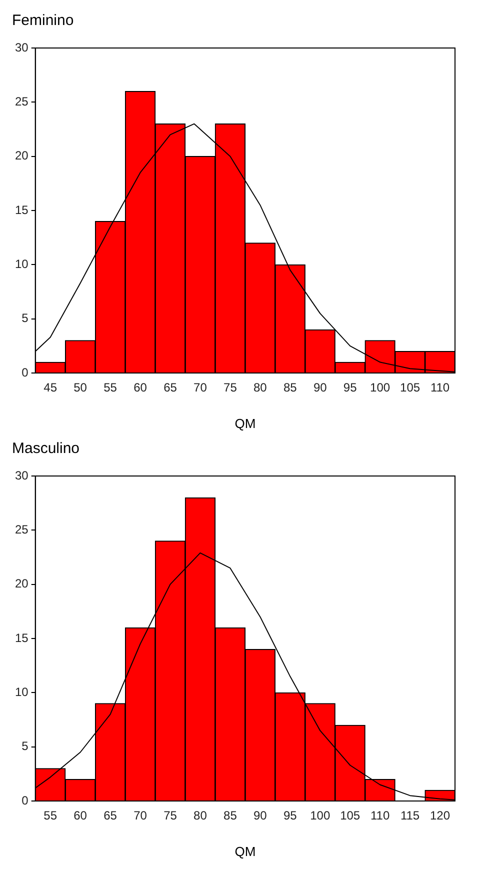 This screenshot has height=876, width=477. Describe the element at coordinates (43, 21) in the screenshot. I see `chart-title: Feminino` at that location.